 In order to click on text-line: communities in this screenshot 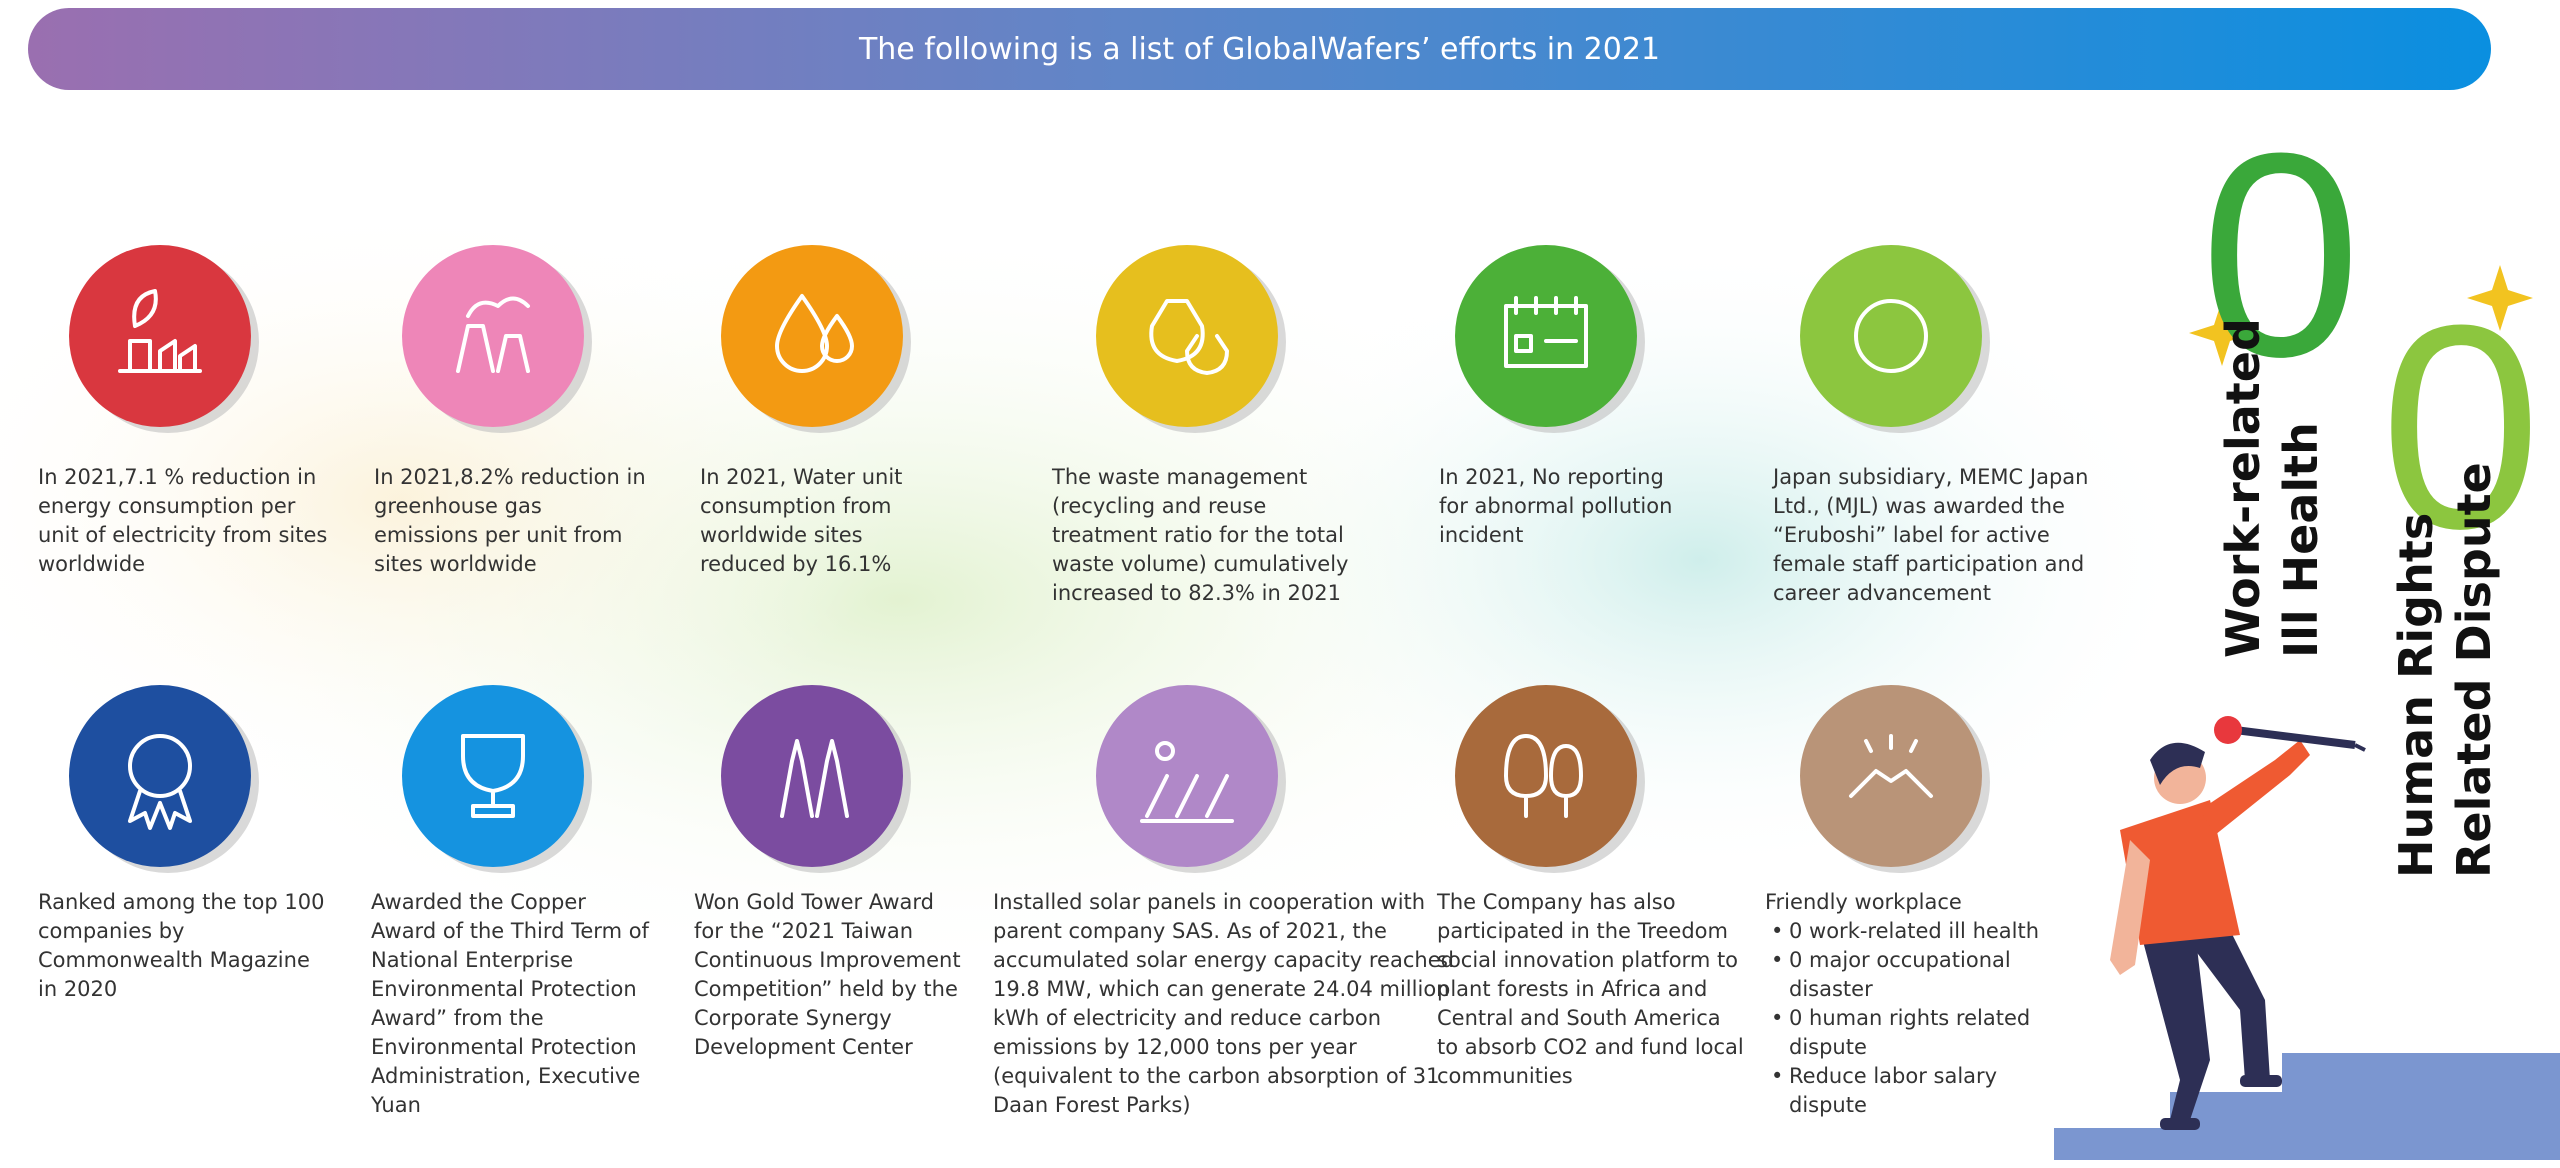, I will do `click(1505, 1076)`.